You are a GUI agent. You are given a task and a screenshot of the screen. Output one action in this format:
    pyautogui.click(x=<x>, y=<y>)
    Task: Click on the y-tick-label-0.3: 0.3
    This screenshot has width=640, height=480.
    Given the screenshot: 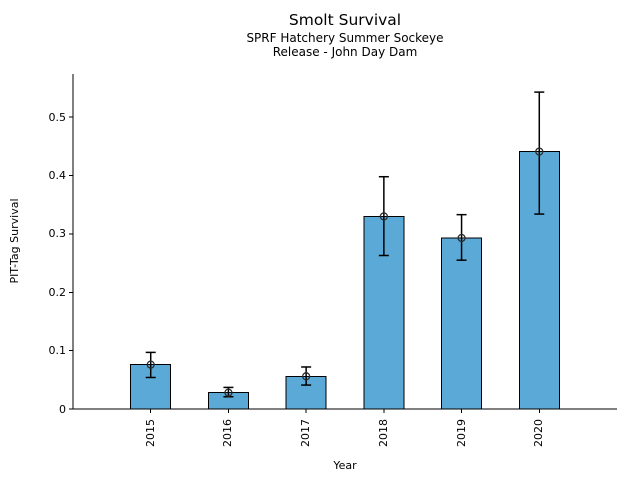 What is the action you would take?
    pyautogui.click(x=57, y=234)
    